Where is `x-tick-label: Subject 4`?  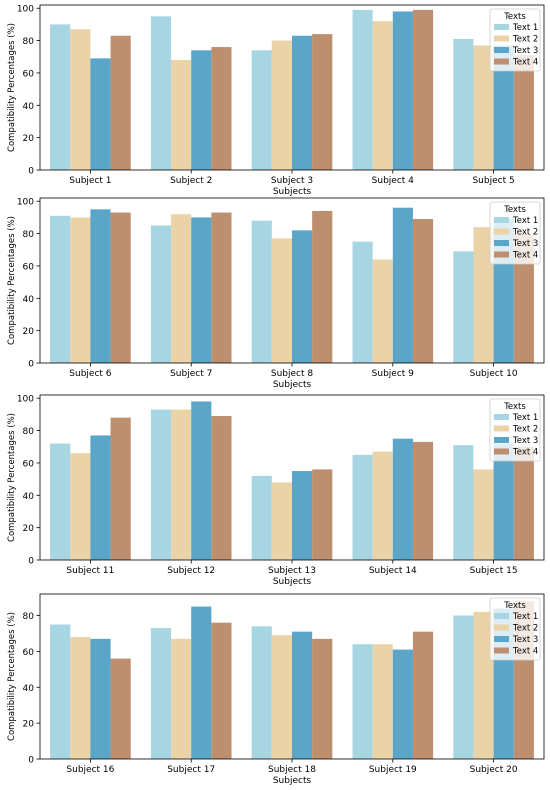 x-tick-label: Subject 4 is located at coordinates (393, 181).